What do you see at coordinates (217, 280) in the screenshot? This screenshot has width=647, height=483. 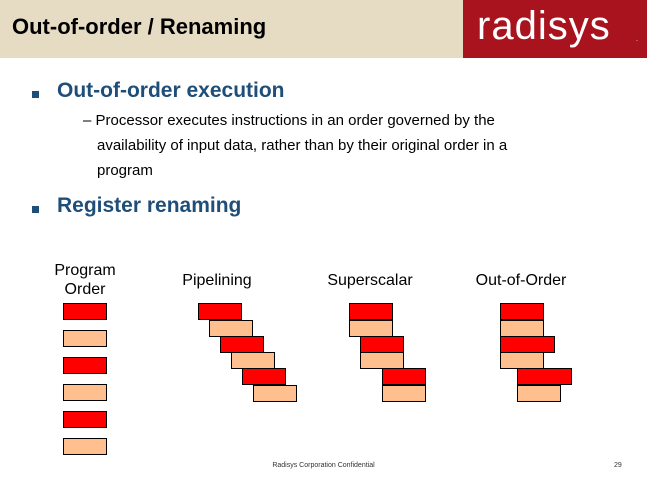 I see `label-pipelining: Pipelining` at bounding box center [217, 280].